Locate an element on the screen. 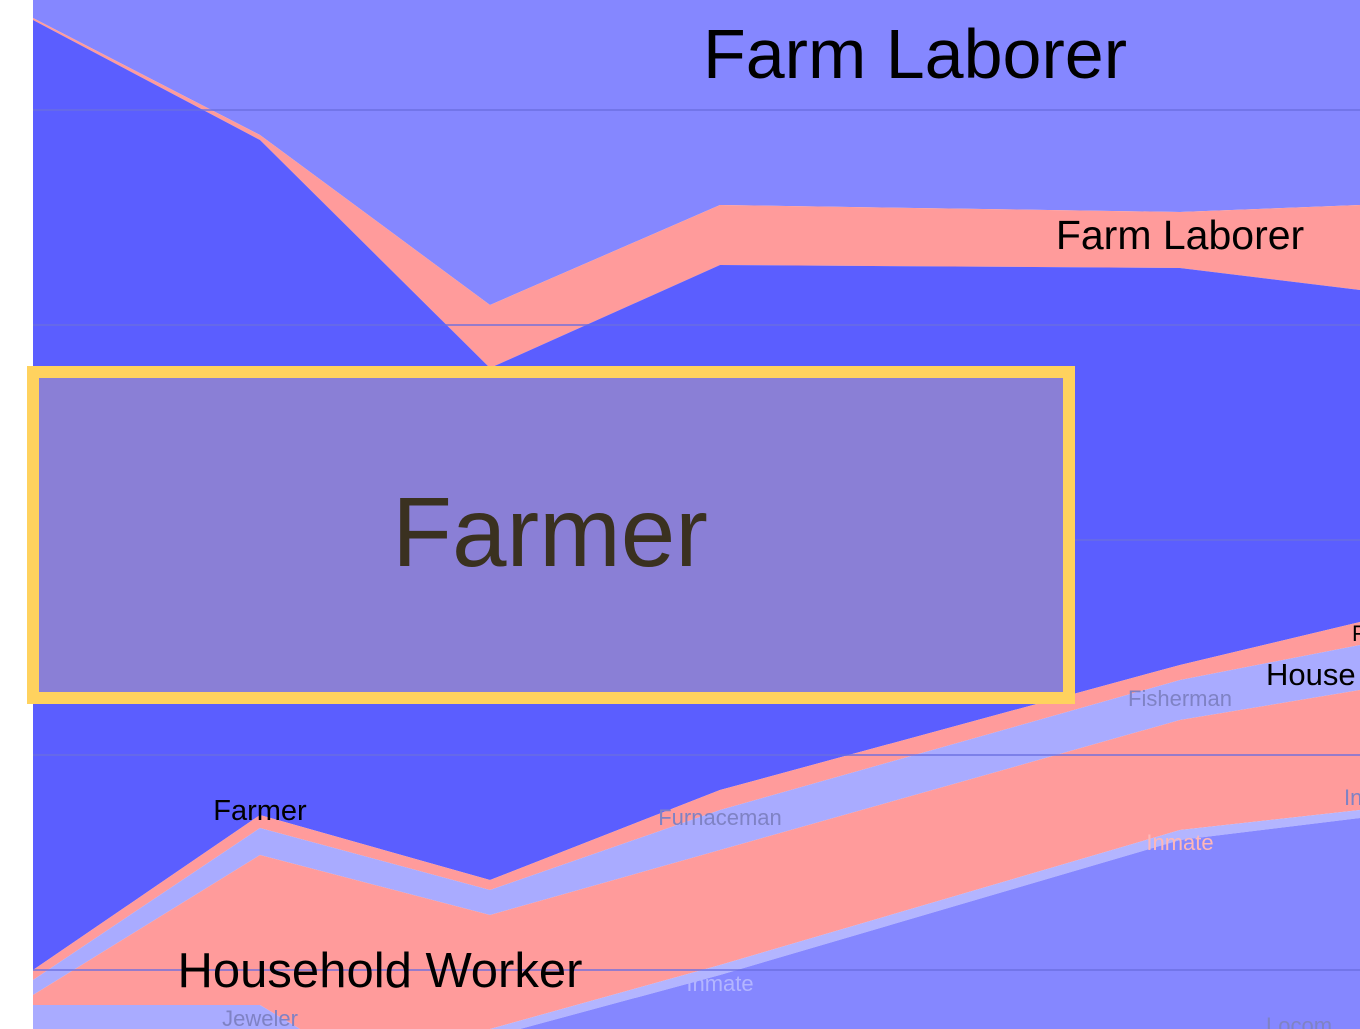 The image size is (1360, 1029). label-farm-laborer-male: Farm Laborer is located at coordinates (915, 54).